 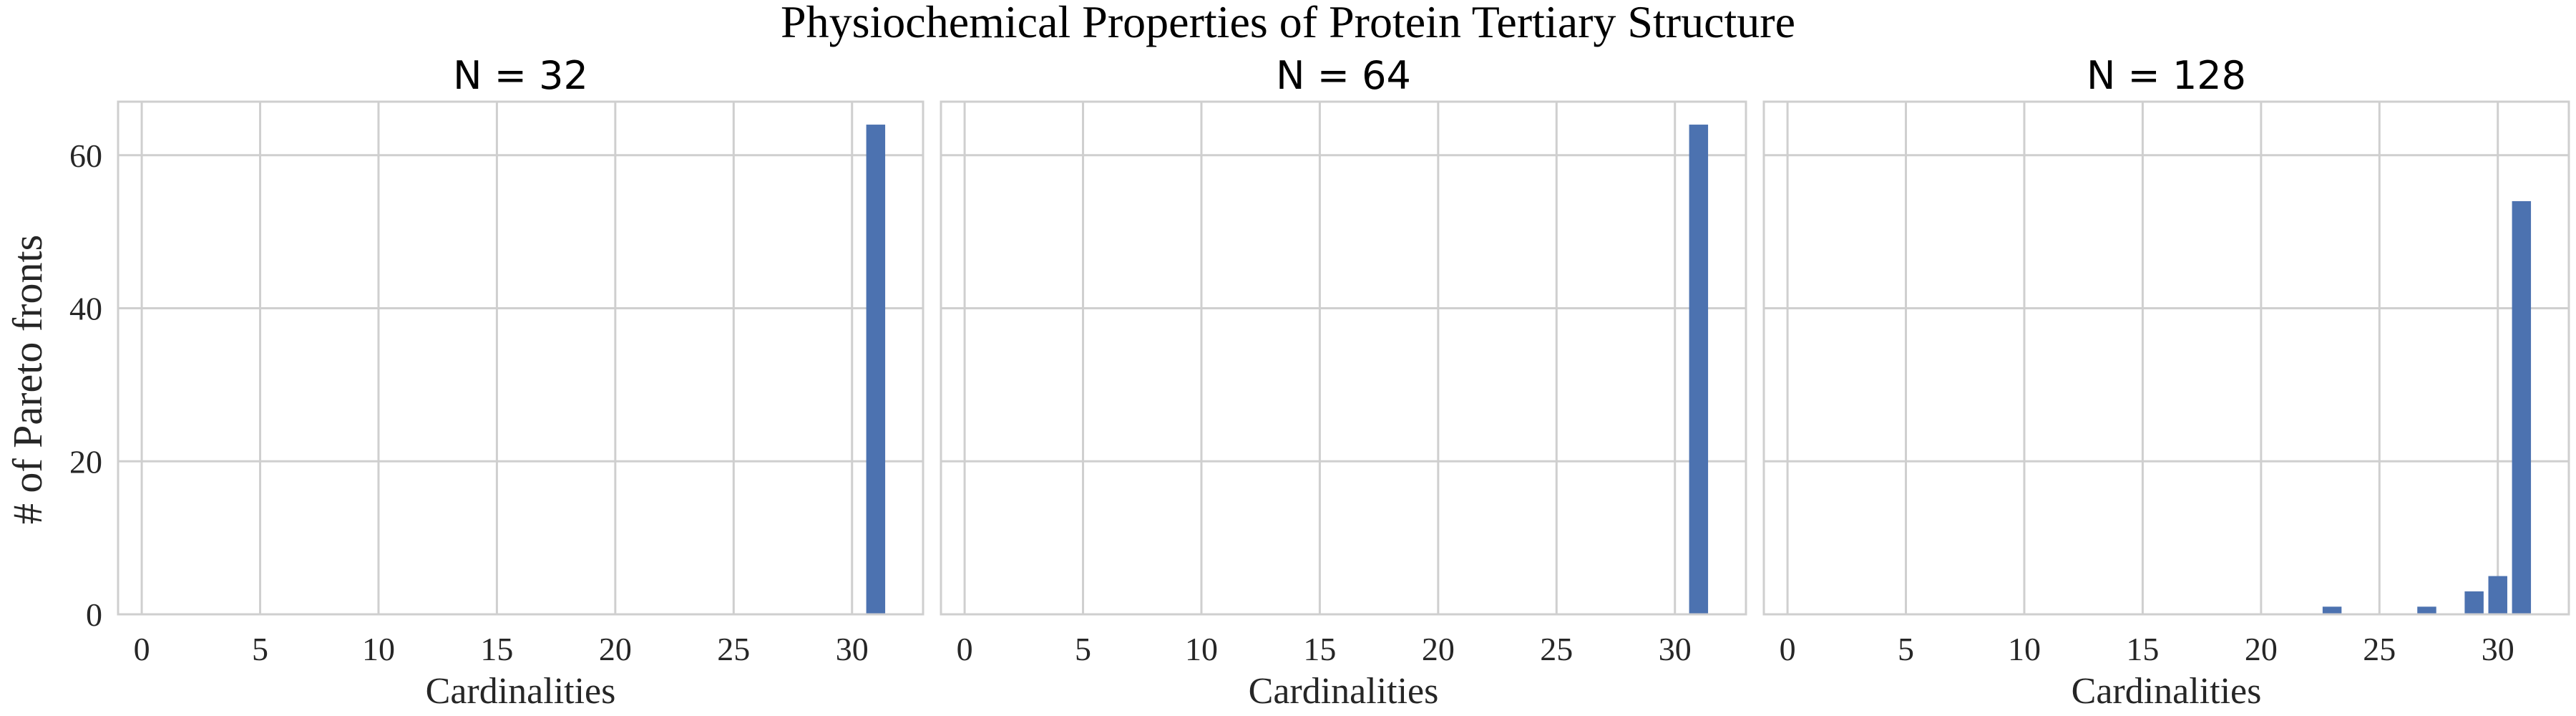 I want to click on panel-title: N = 128, so click(x=2166, y=75).